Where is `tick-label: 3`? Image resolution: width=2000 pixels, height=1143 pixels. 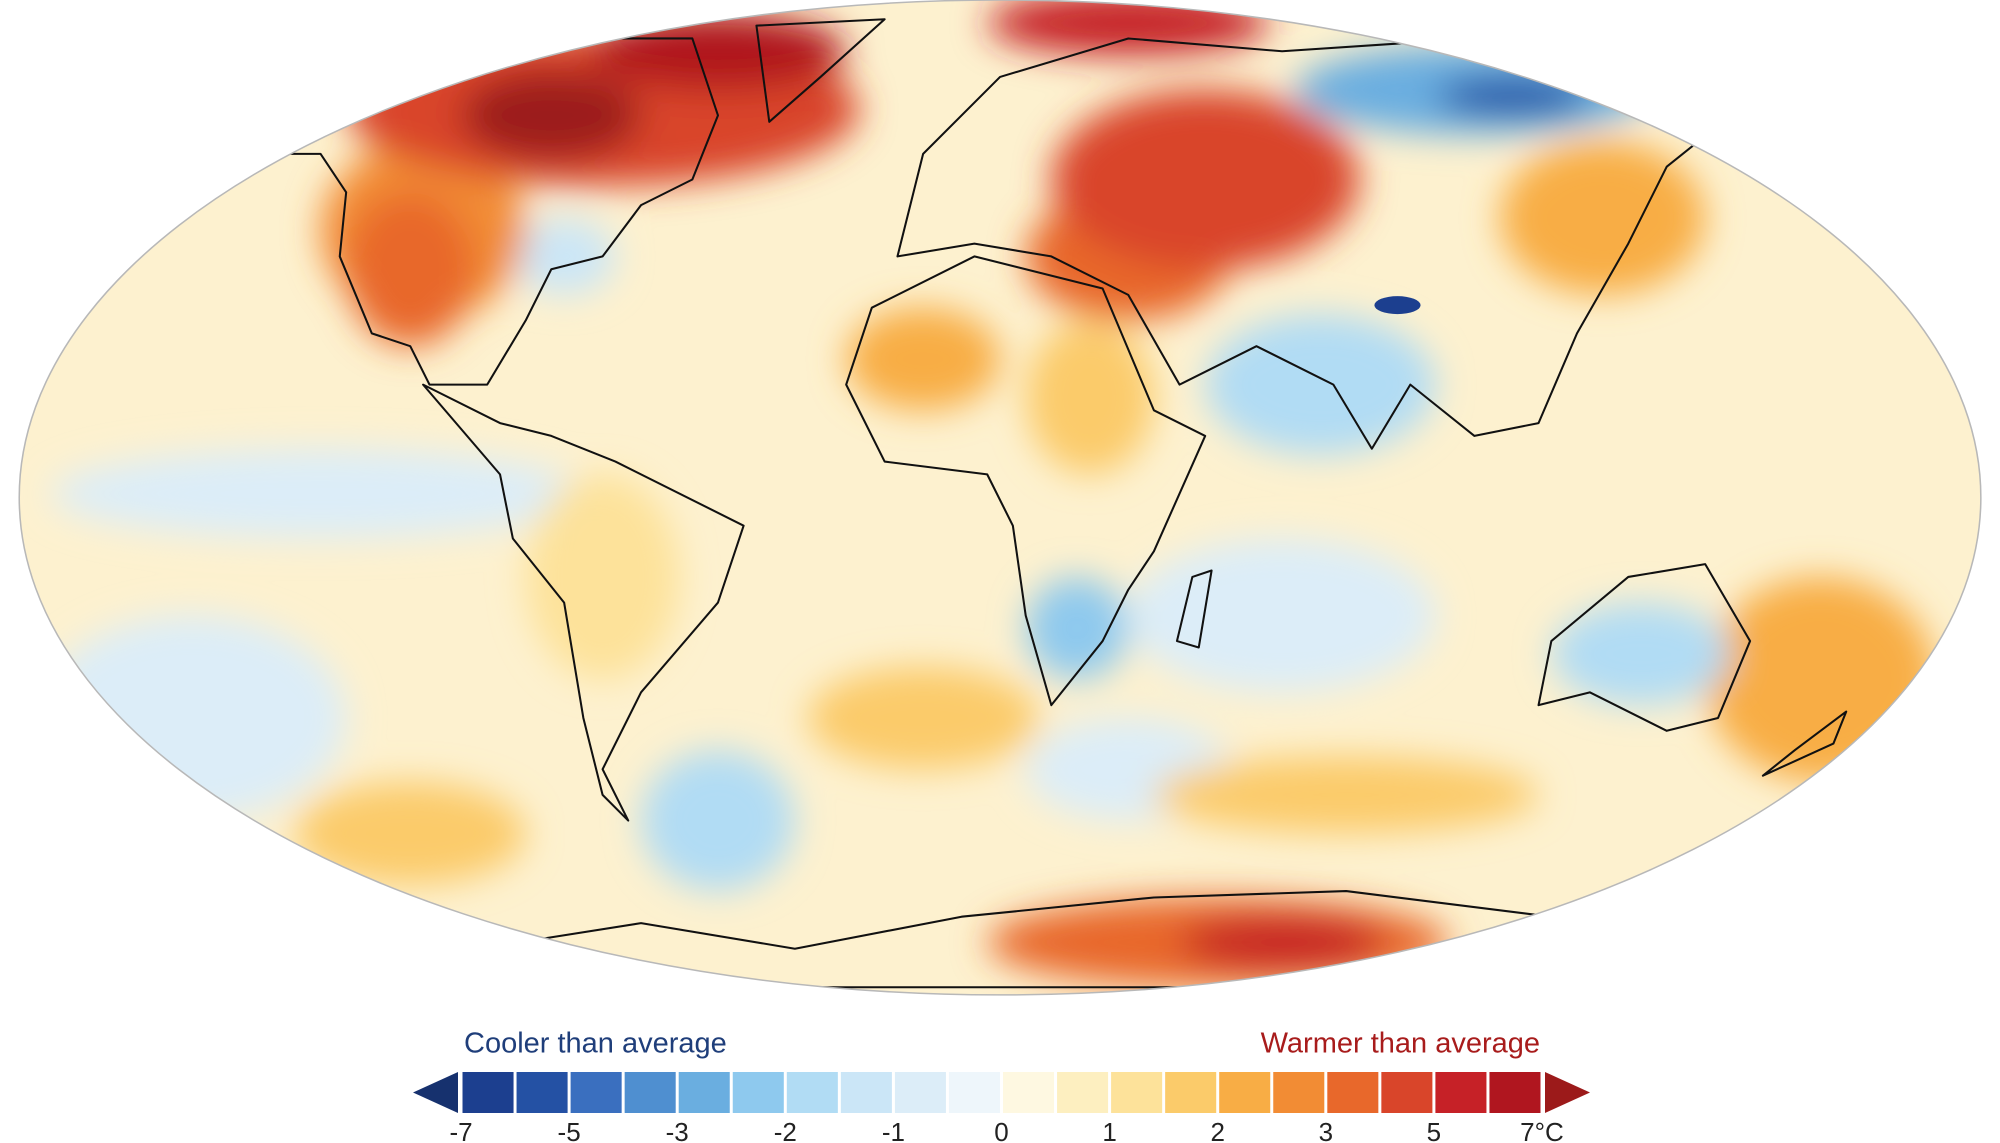
tick-label: 3 is located at coordinates (1326, 1130).